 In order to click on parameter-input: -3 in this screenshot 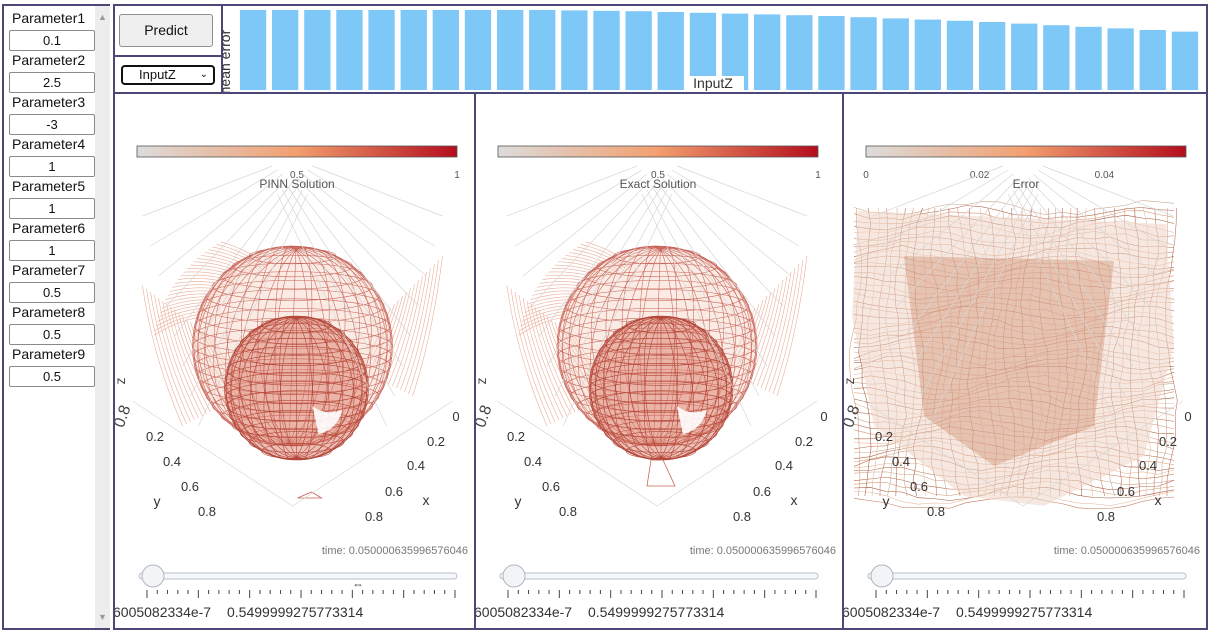, I will do `click(52, 124)`.